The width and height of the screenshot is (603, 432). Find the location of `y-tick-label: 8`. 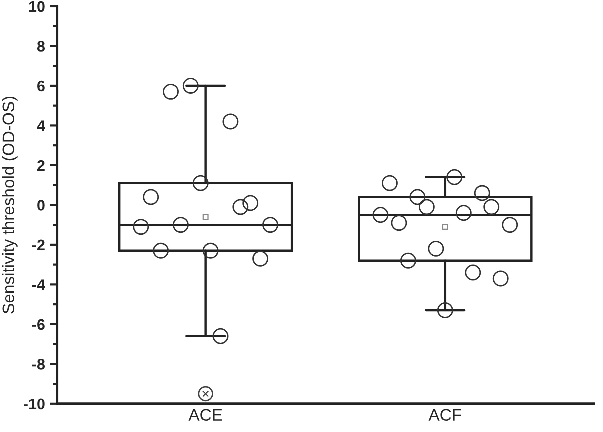

y-tick-label: 8 is located at coordinates (41, 46).